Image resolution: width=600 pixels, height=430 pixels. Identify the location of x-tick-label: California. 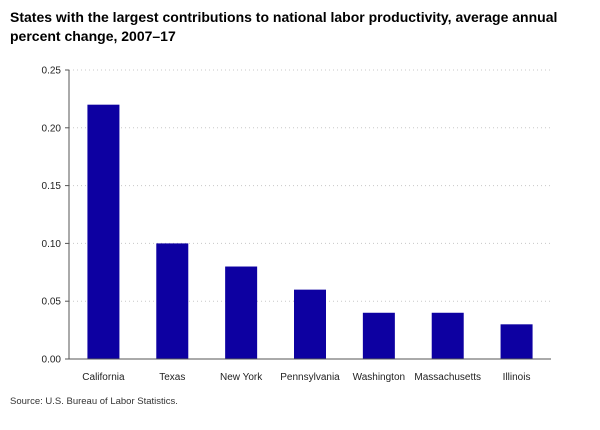
(103, 377).